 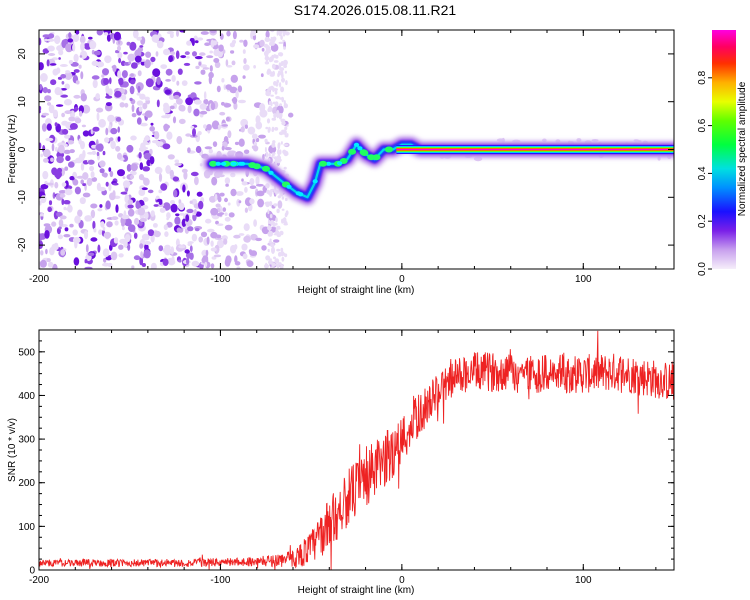 I want to click on y-tick-label: 20, so click(x=22, y=54).